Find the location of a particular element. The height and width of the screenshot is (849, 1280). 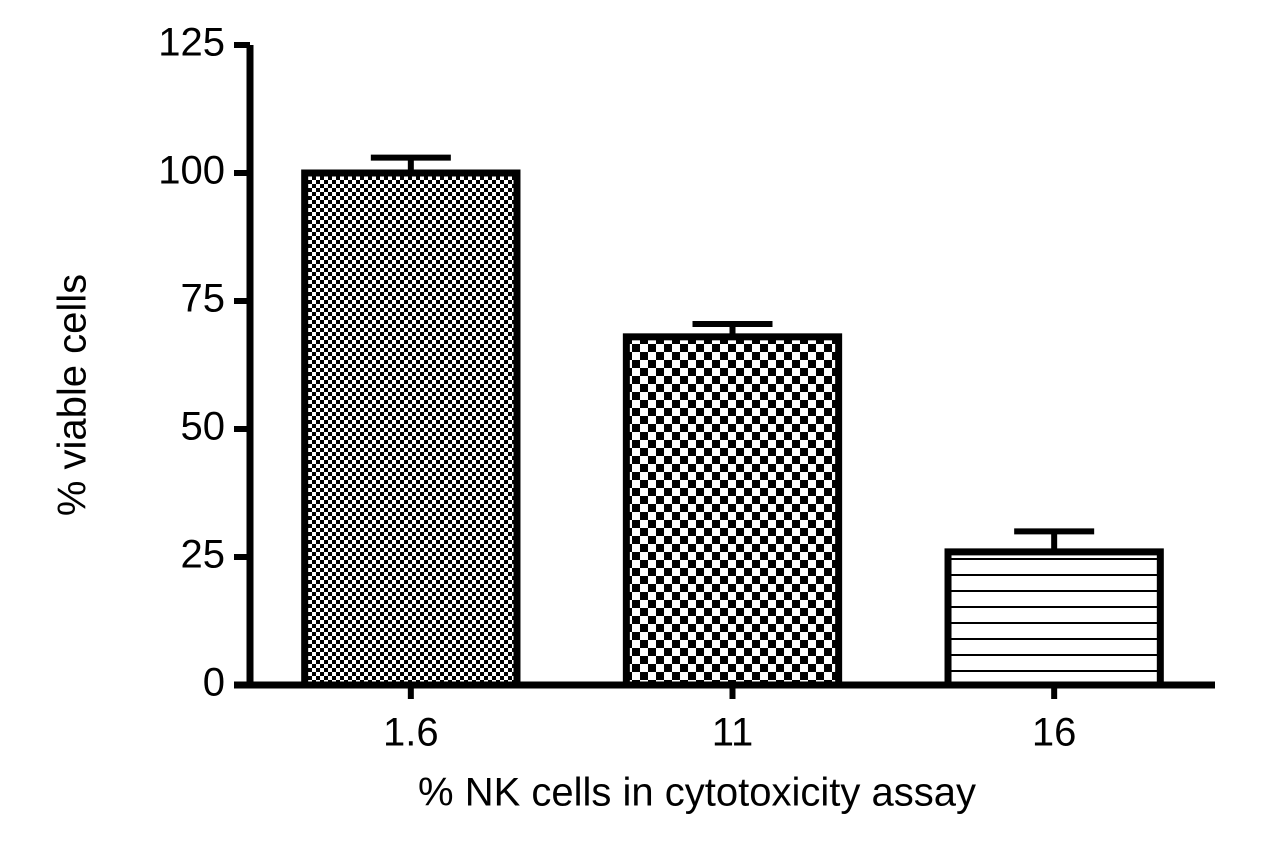

y-tick-label: 50 is located at coordinates (203, 427).